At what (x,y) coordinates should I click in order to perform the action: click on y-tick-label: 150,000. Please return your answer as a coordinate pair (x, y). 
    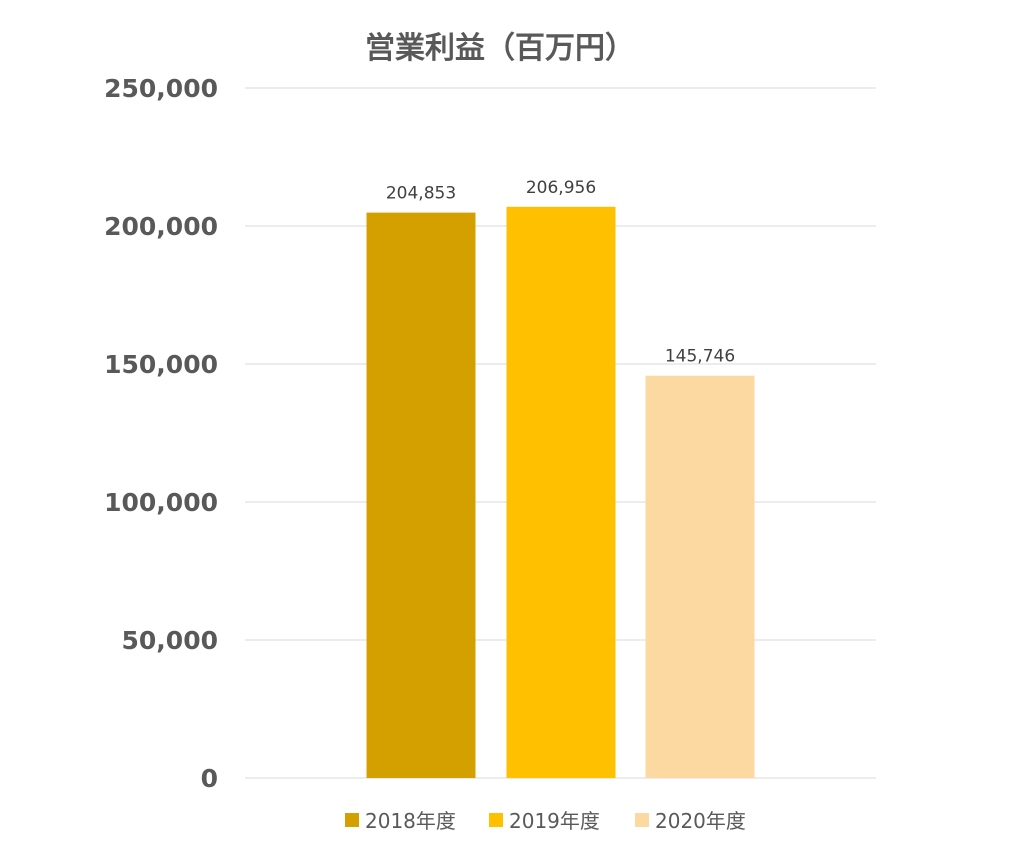
    Looking at the image, I should click on (161, 364).